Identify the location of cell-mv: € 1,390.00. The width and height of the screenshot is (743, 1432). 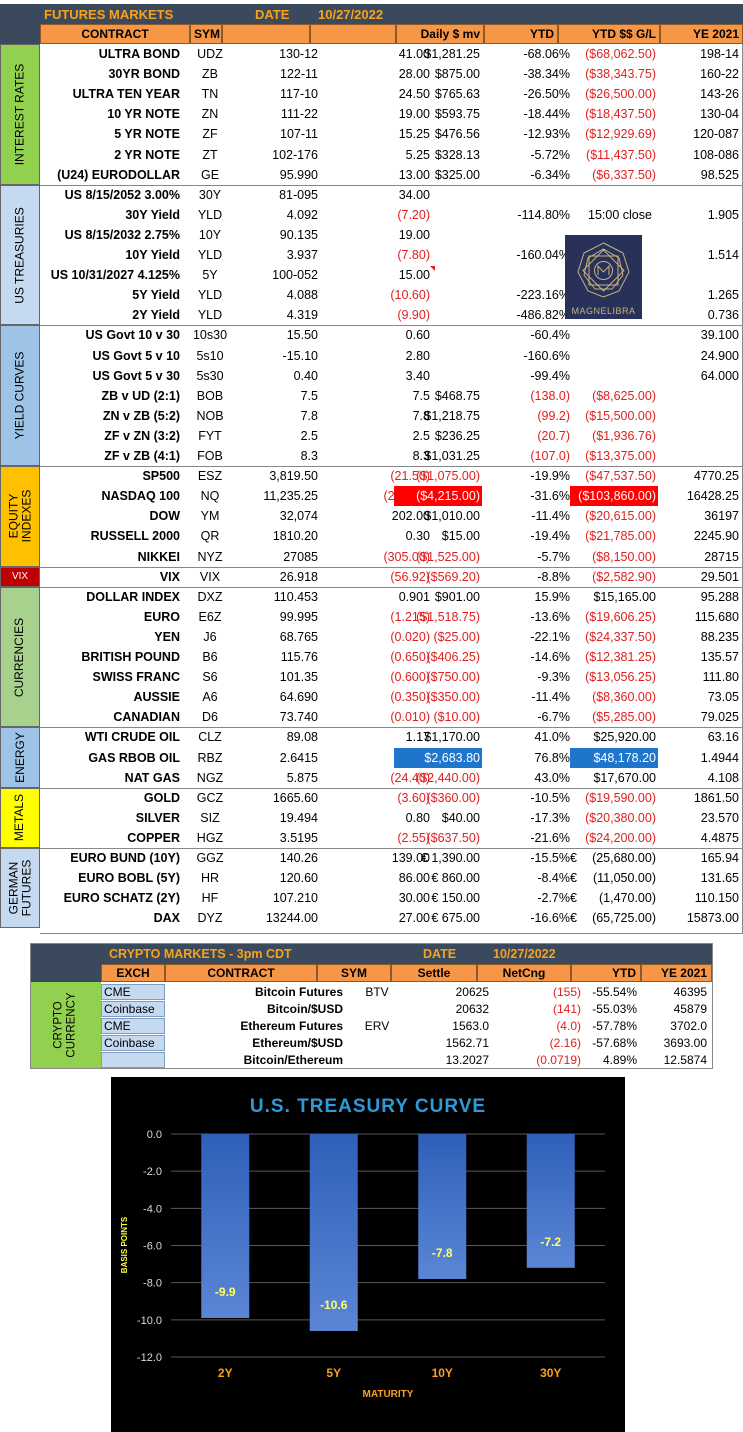
(450, 858).